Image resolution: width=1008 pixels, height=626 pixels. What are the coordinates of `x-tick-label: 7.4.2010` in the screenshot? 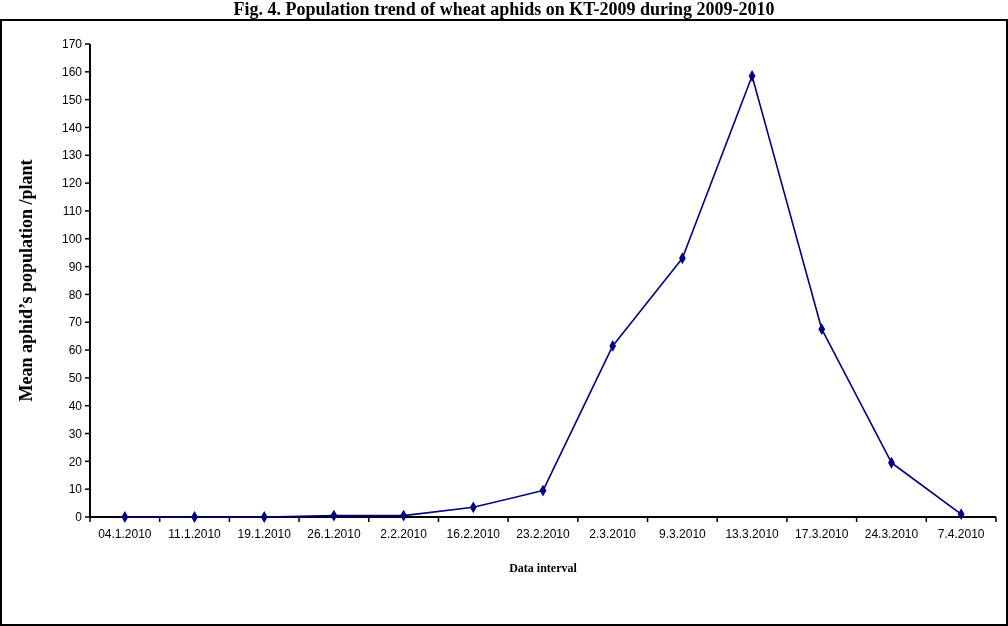 It's located at (961, 534).